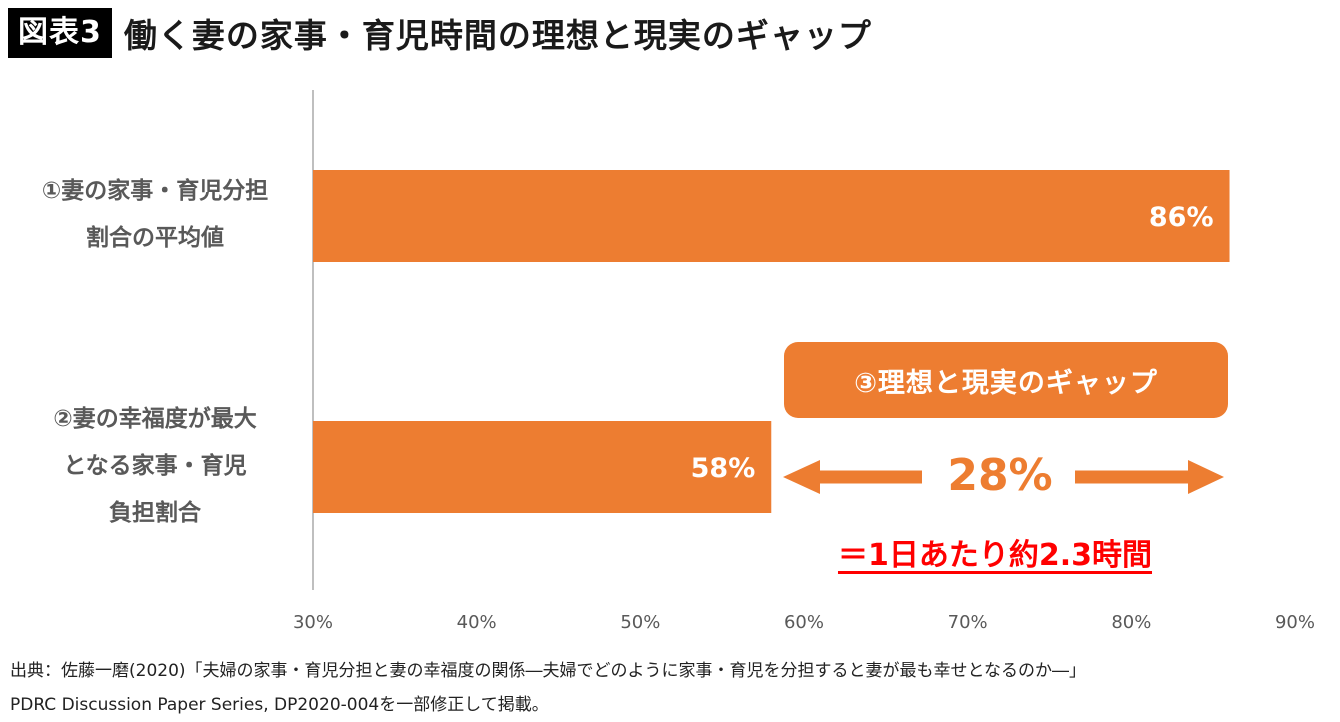 This screenshot has height=722, width=1340. I want to click on x-tick-label: 90%, so click(1295, 622).